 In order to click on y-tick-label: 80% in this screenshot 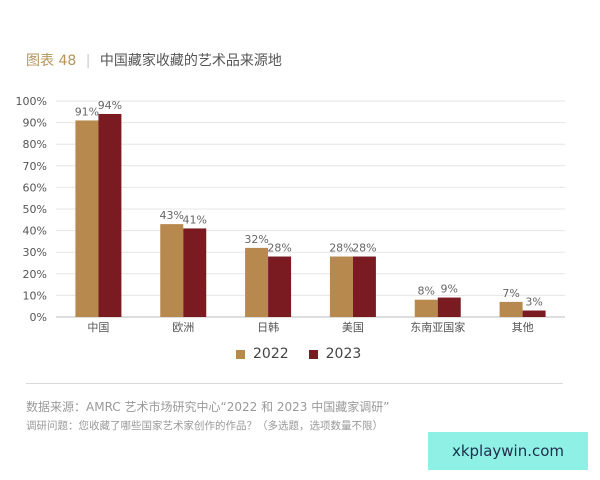, I will do `click(35, 144)`.